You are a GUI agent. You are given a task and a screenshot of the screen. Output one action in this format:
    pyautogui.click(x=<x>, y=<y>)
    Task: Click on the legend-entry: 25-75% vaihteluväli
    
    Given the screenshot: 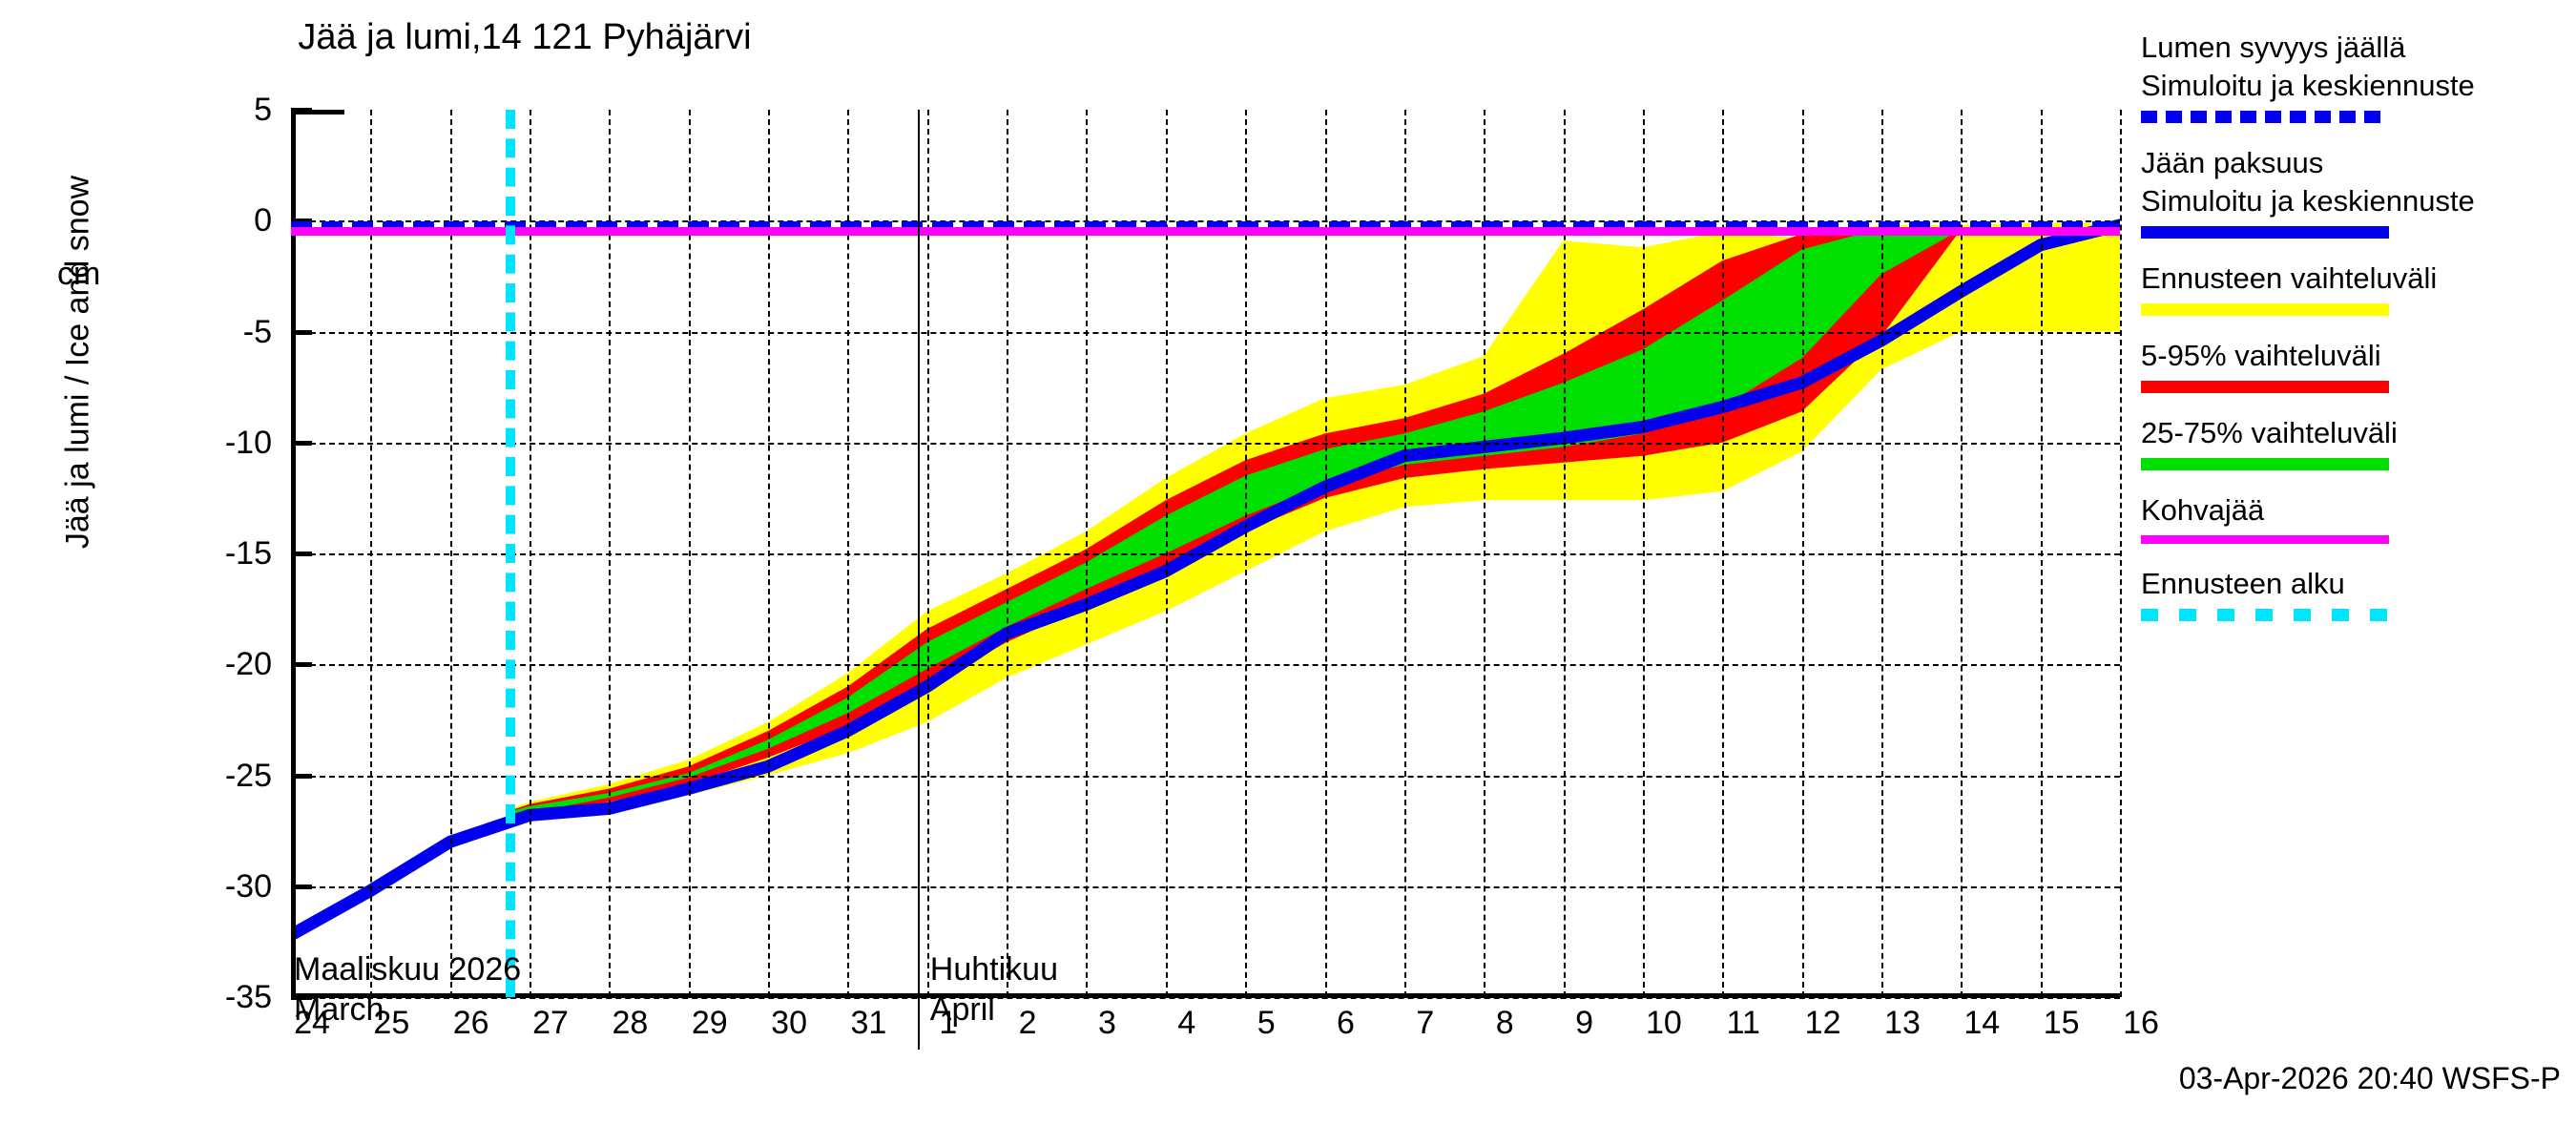 What is the action you would take?
    pyautogui.click(x=2358, y=442)
    